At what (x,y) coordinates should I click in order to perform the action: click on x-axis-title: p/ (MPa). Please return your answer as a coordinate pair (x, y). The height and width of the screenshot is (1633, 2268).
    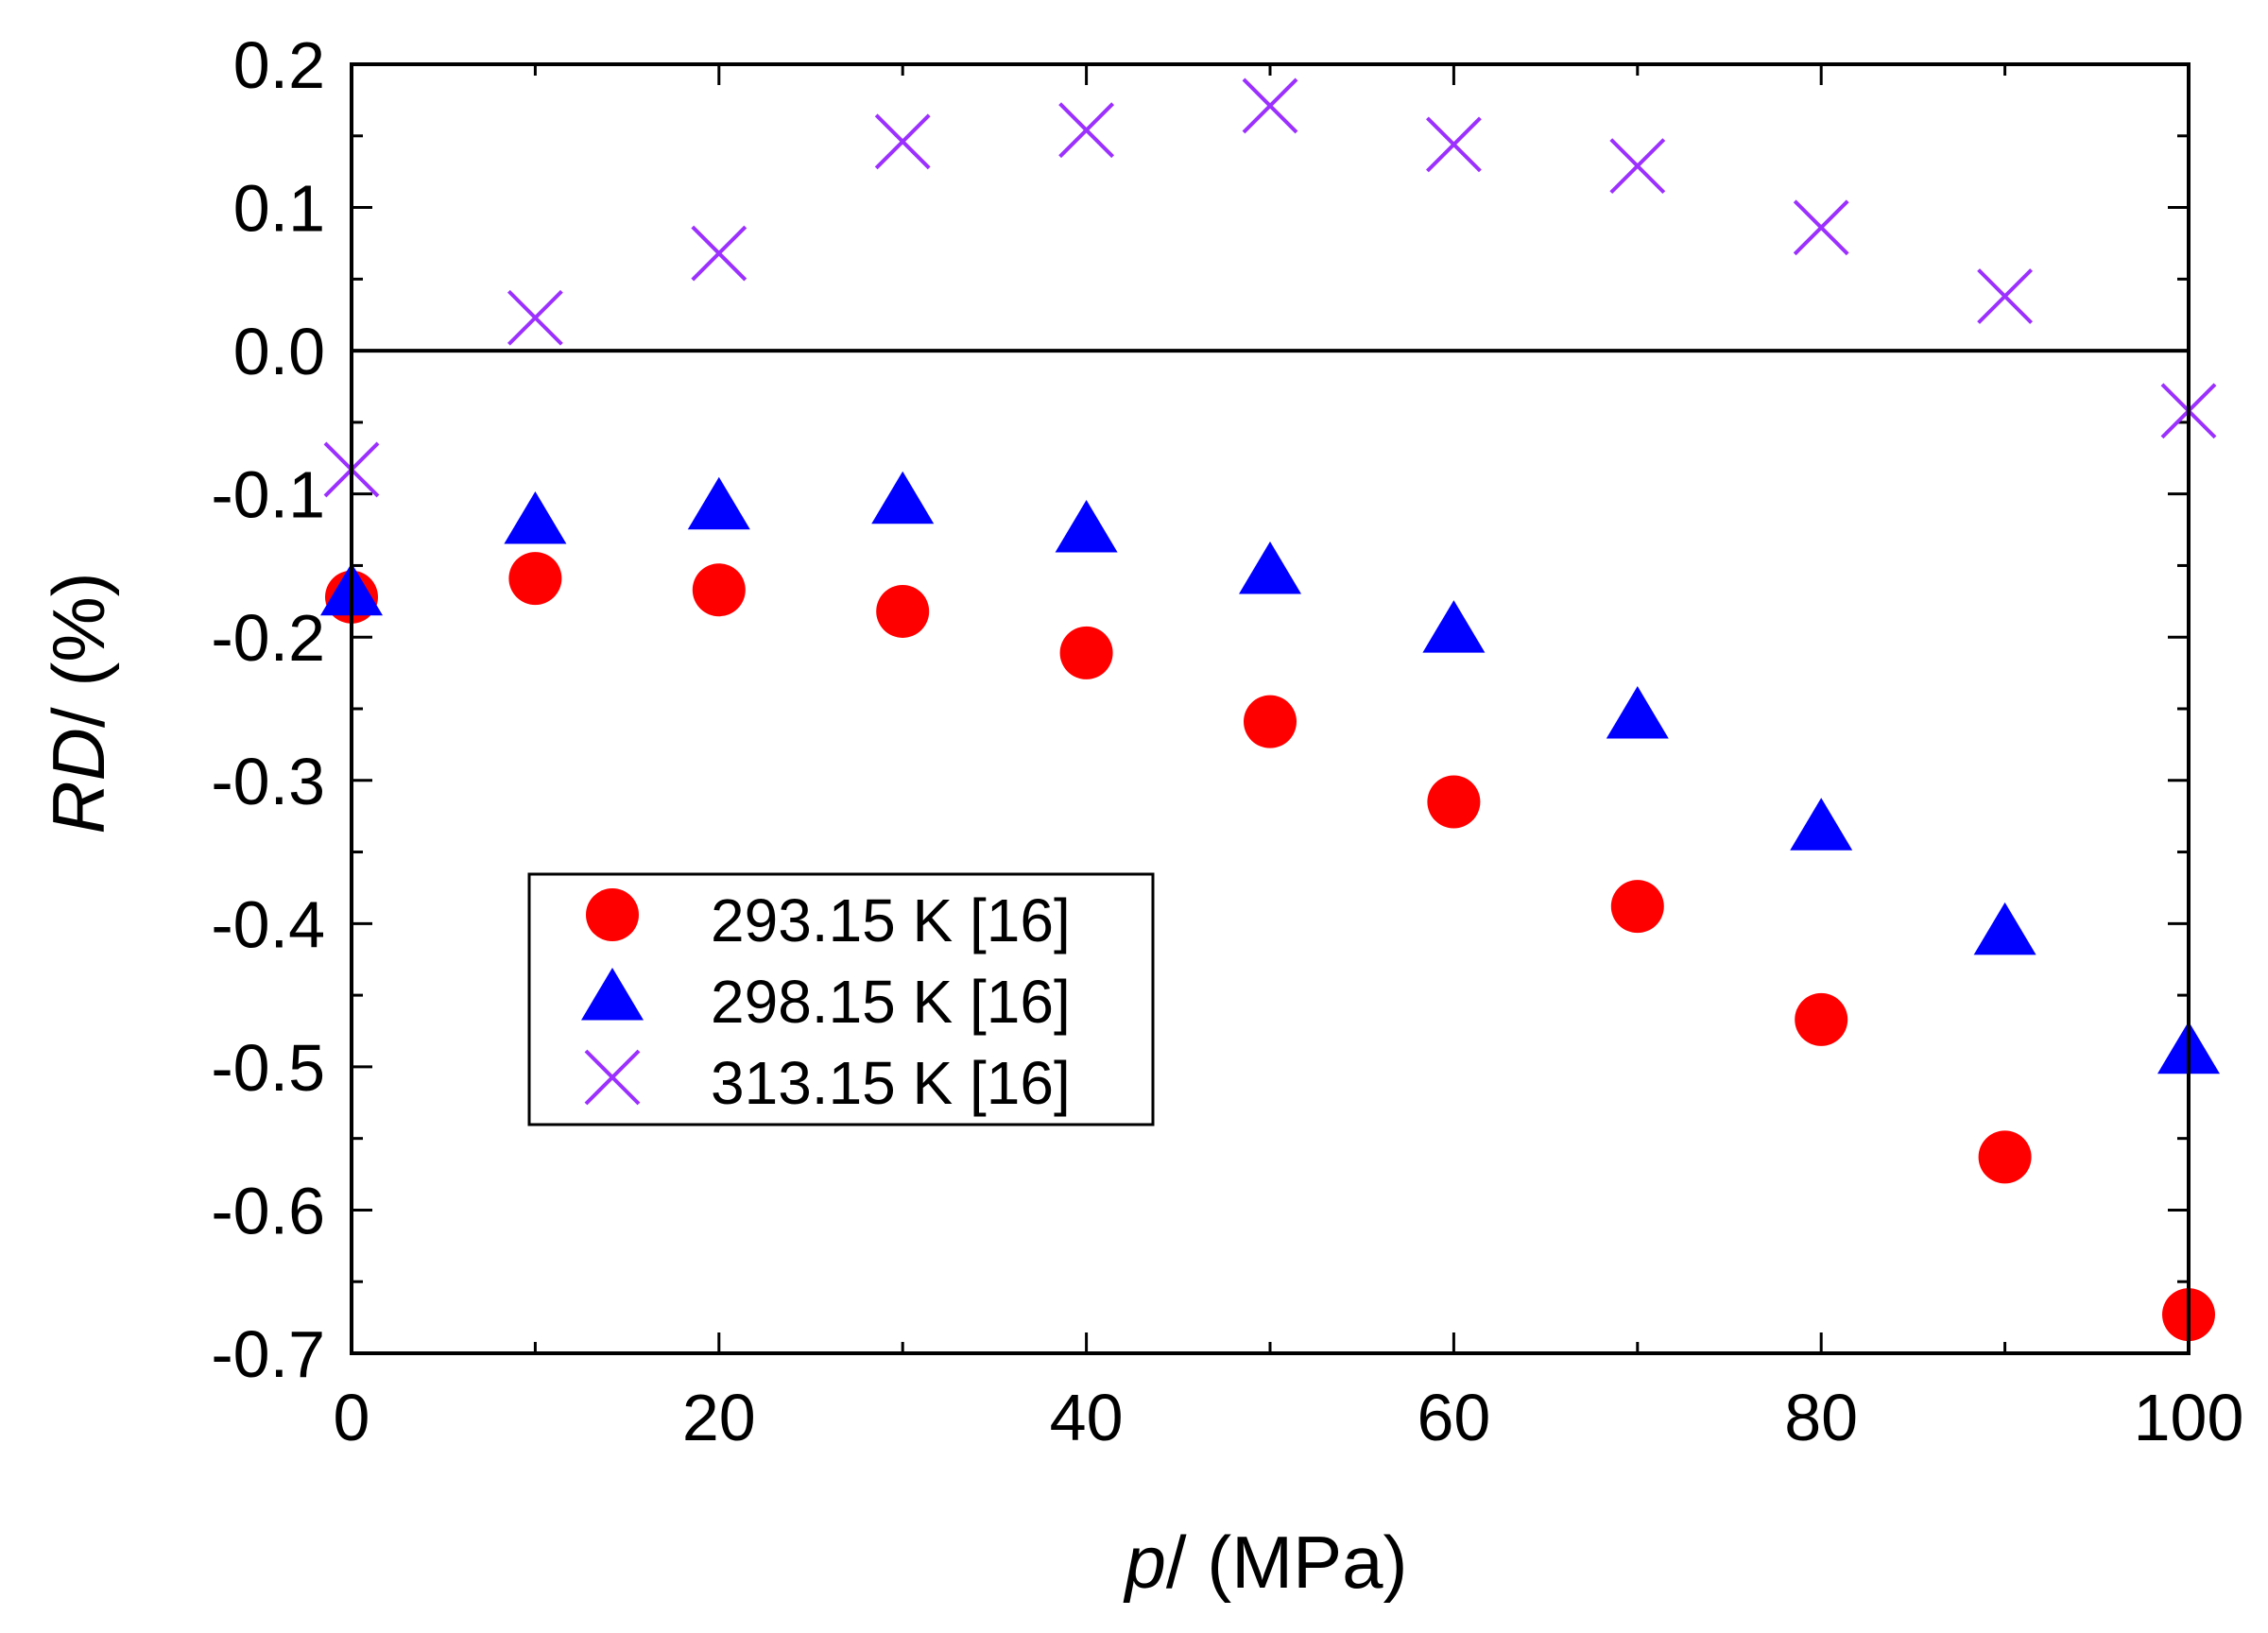
    Looking at the image, I should click on (1265, 1562).